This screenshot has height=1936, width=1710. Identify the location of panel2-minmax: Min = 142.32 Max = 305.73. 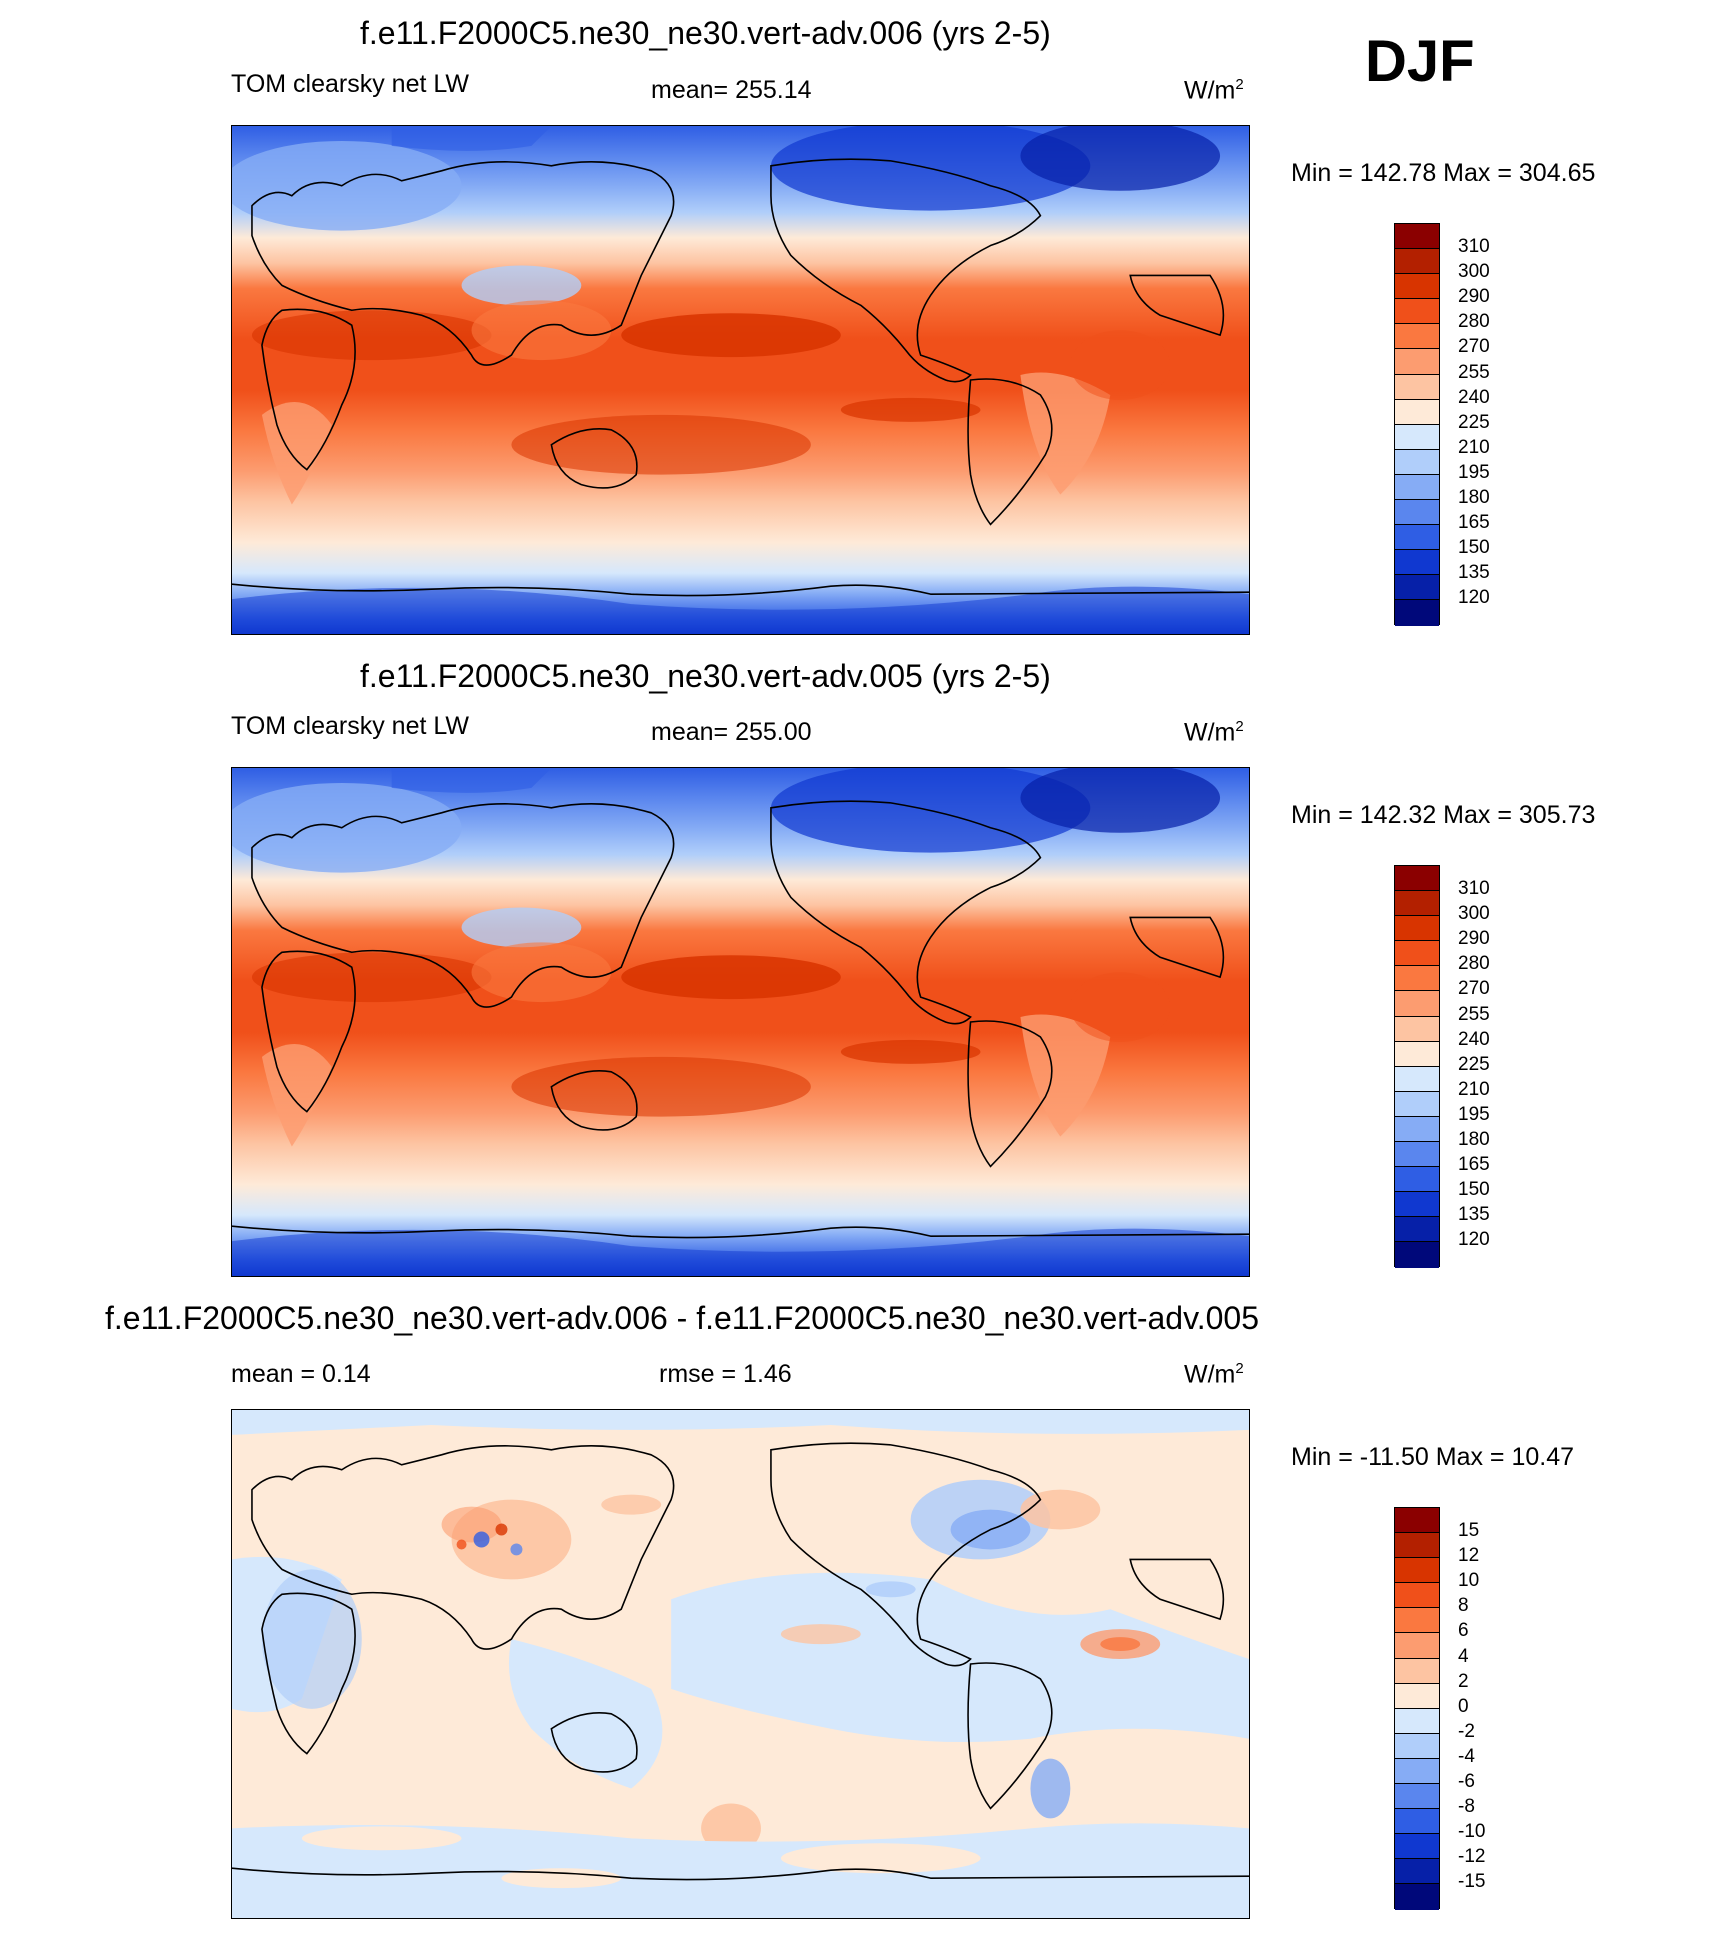
(1443, 815).